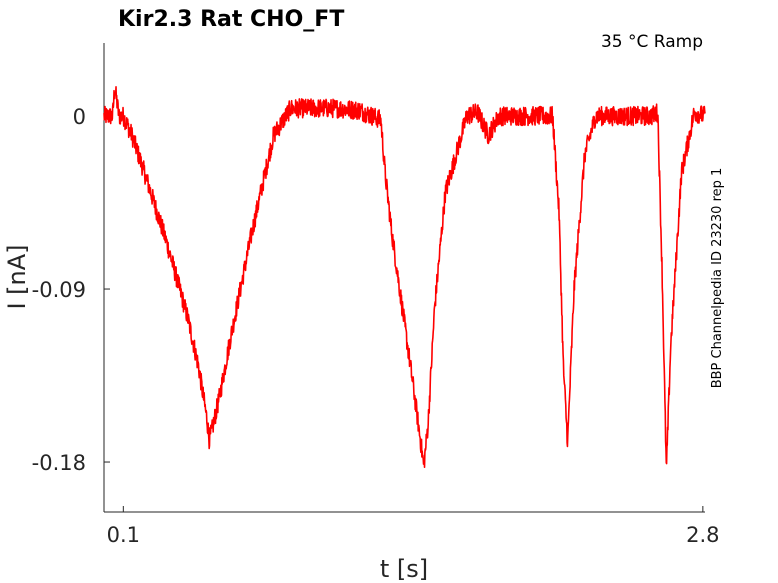 Image resolution: width=778 pixels, height=583 pixels. Describe the element at coordinates (59, 463) in the screenshot. I see `y-tick-label: -0.18` at that location.